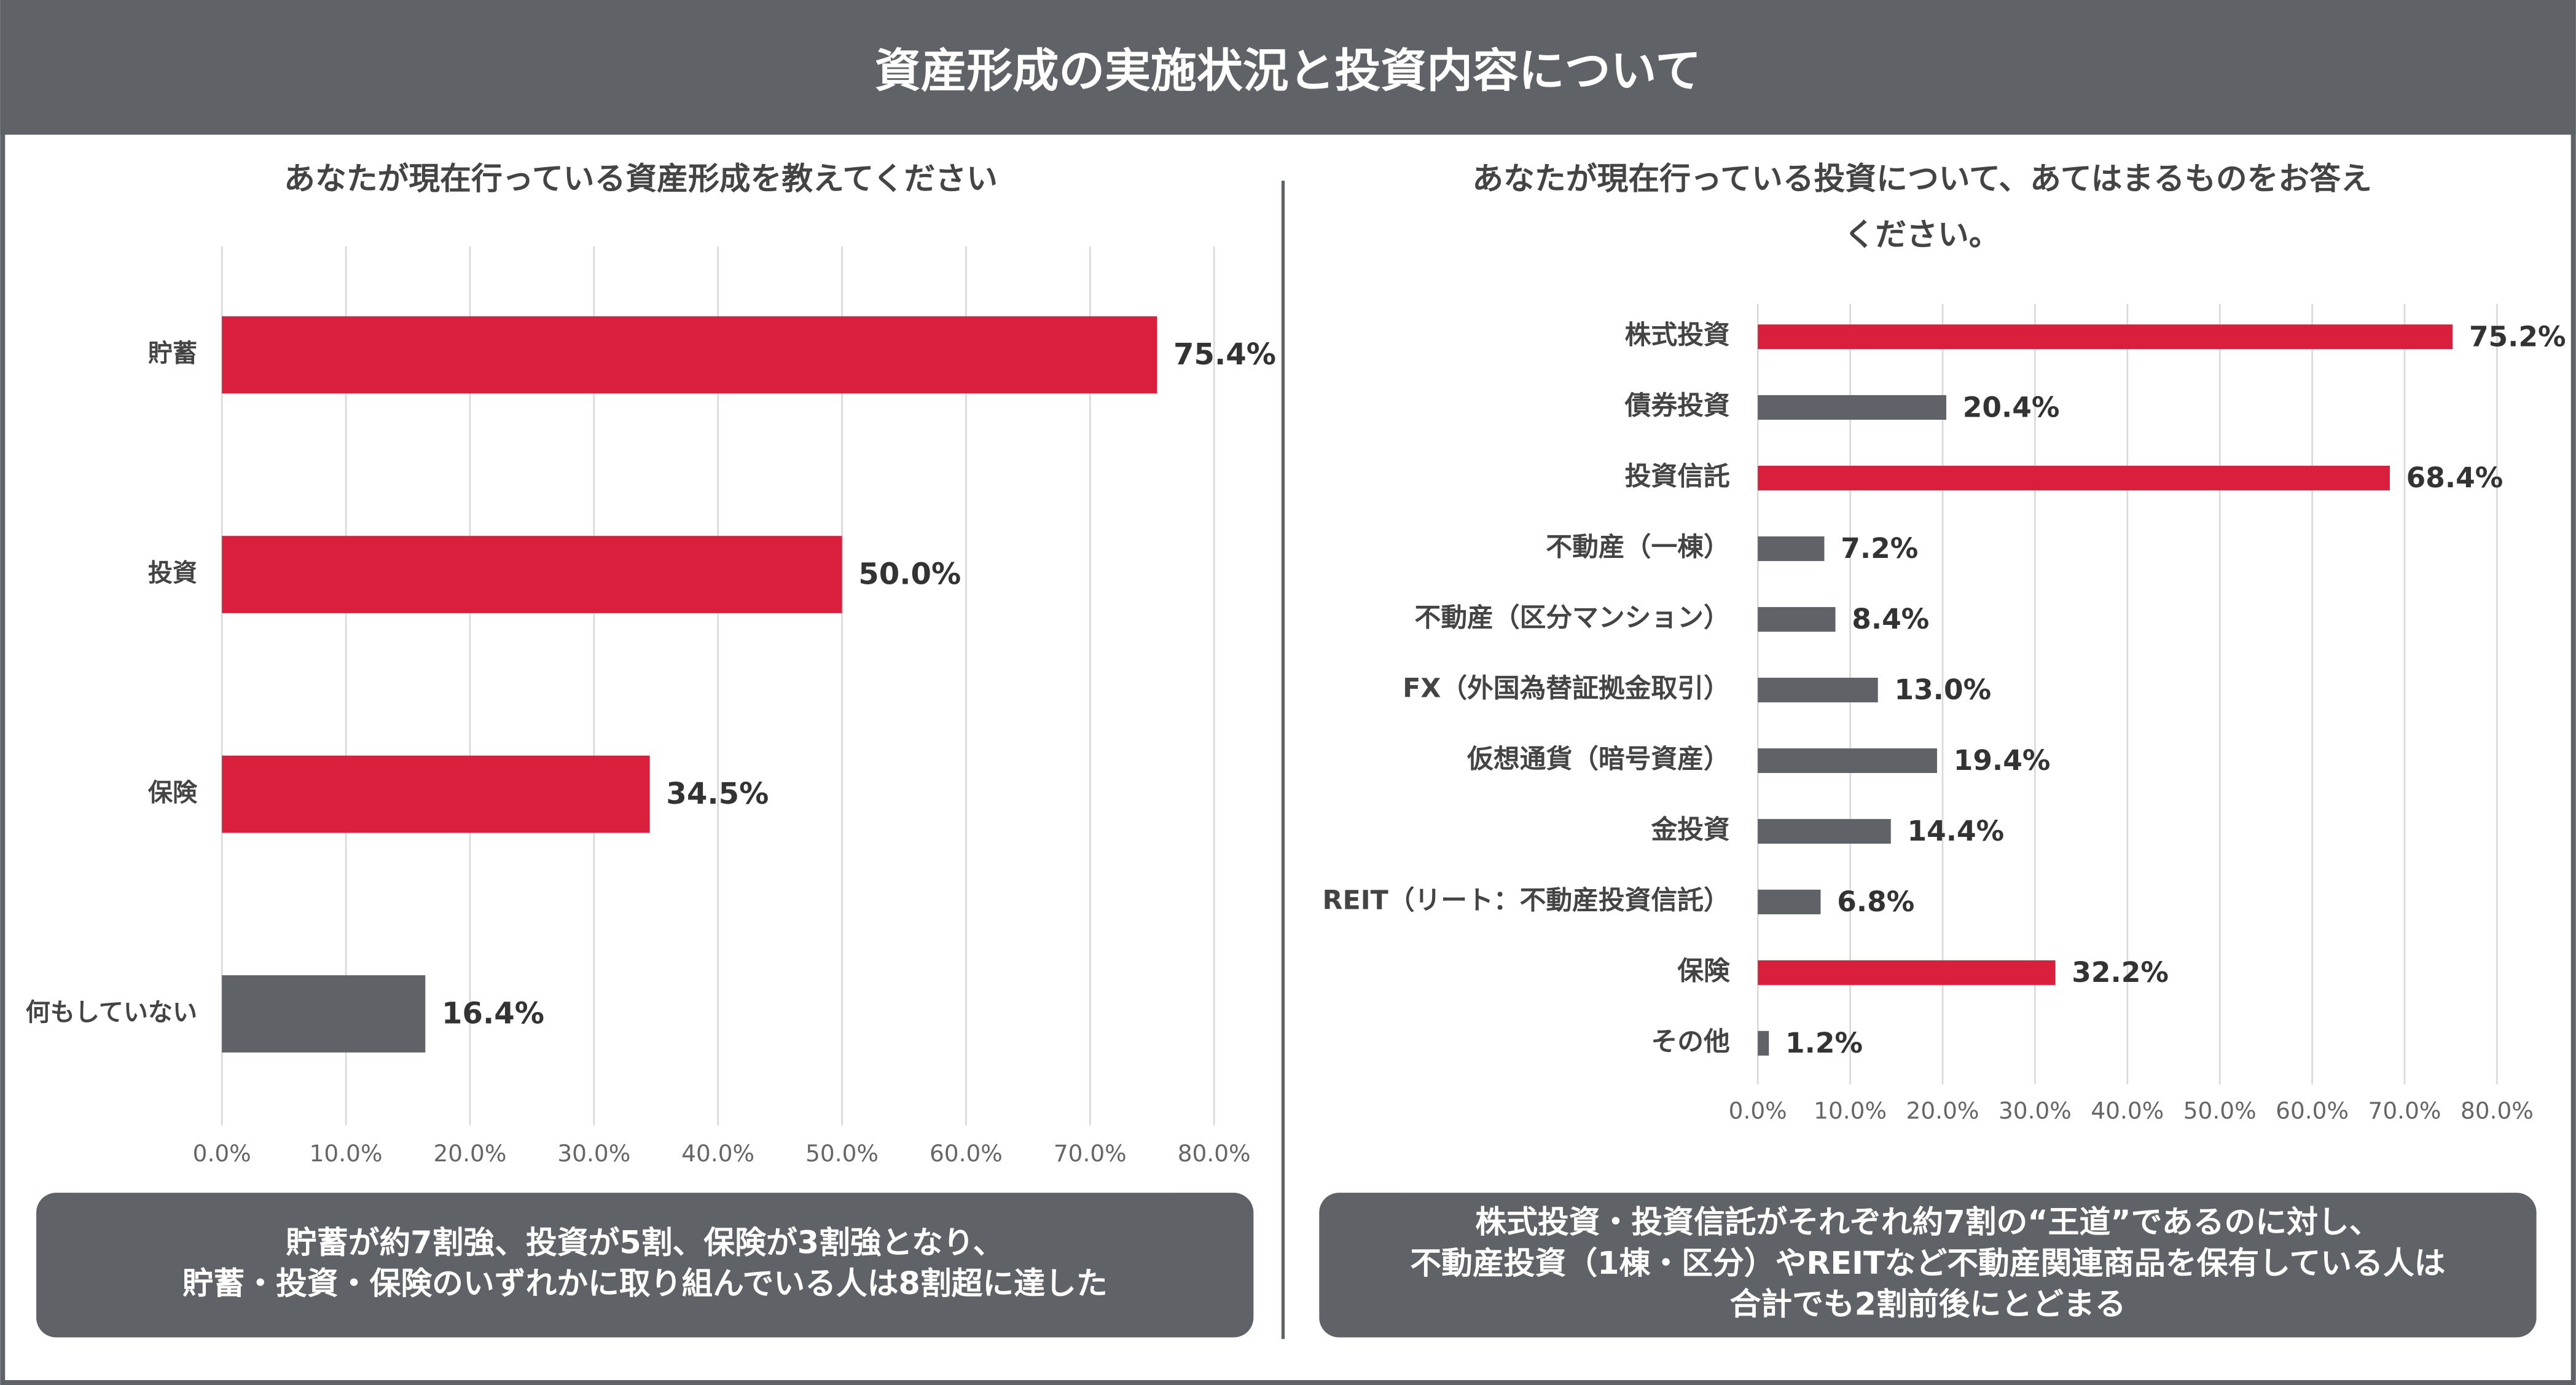 This screenshot has height=1385, width=2576. I want to click on category-label: REIT（リート：不動産投資信託）, so click(1526, 901).